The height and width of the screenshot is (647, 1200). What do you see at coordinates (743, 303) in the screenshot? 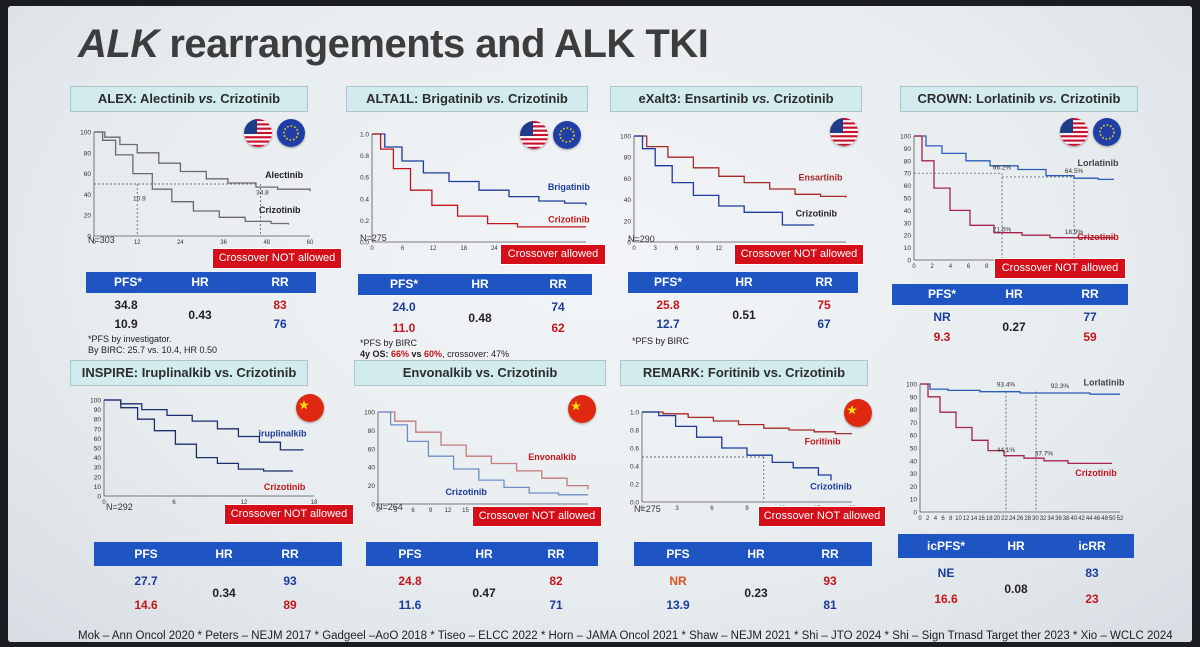
I see `exalt-results-table: PFS* HR RR 25.8 0.51 75 12.7 67` at bounding box center [743, 303].